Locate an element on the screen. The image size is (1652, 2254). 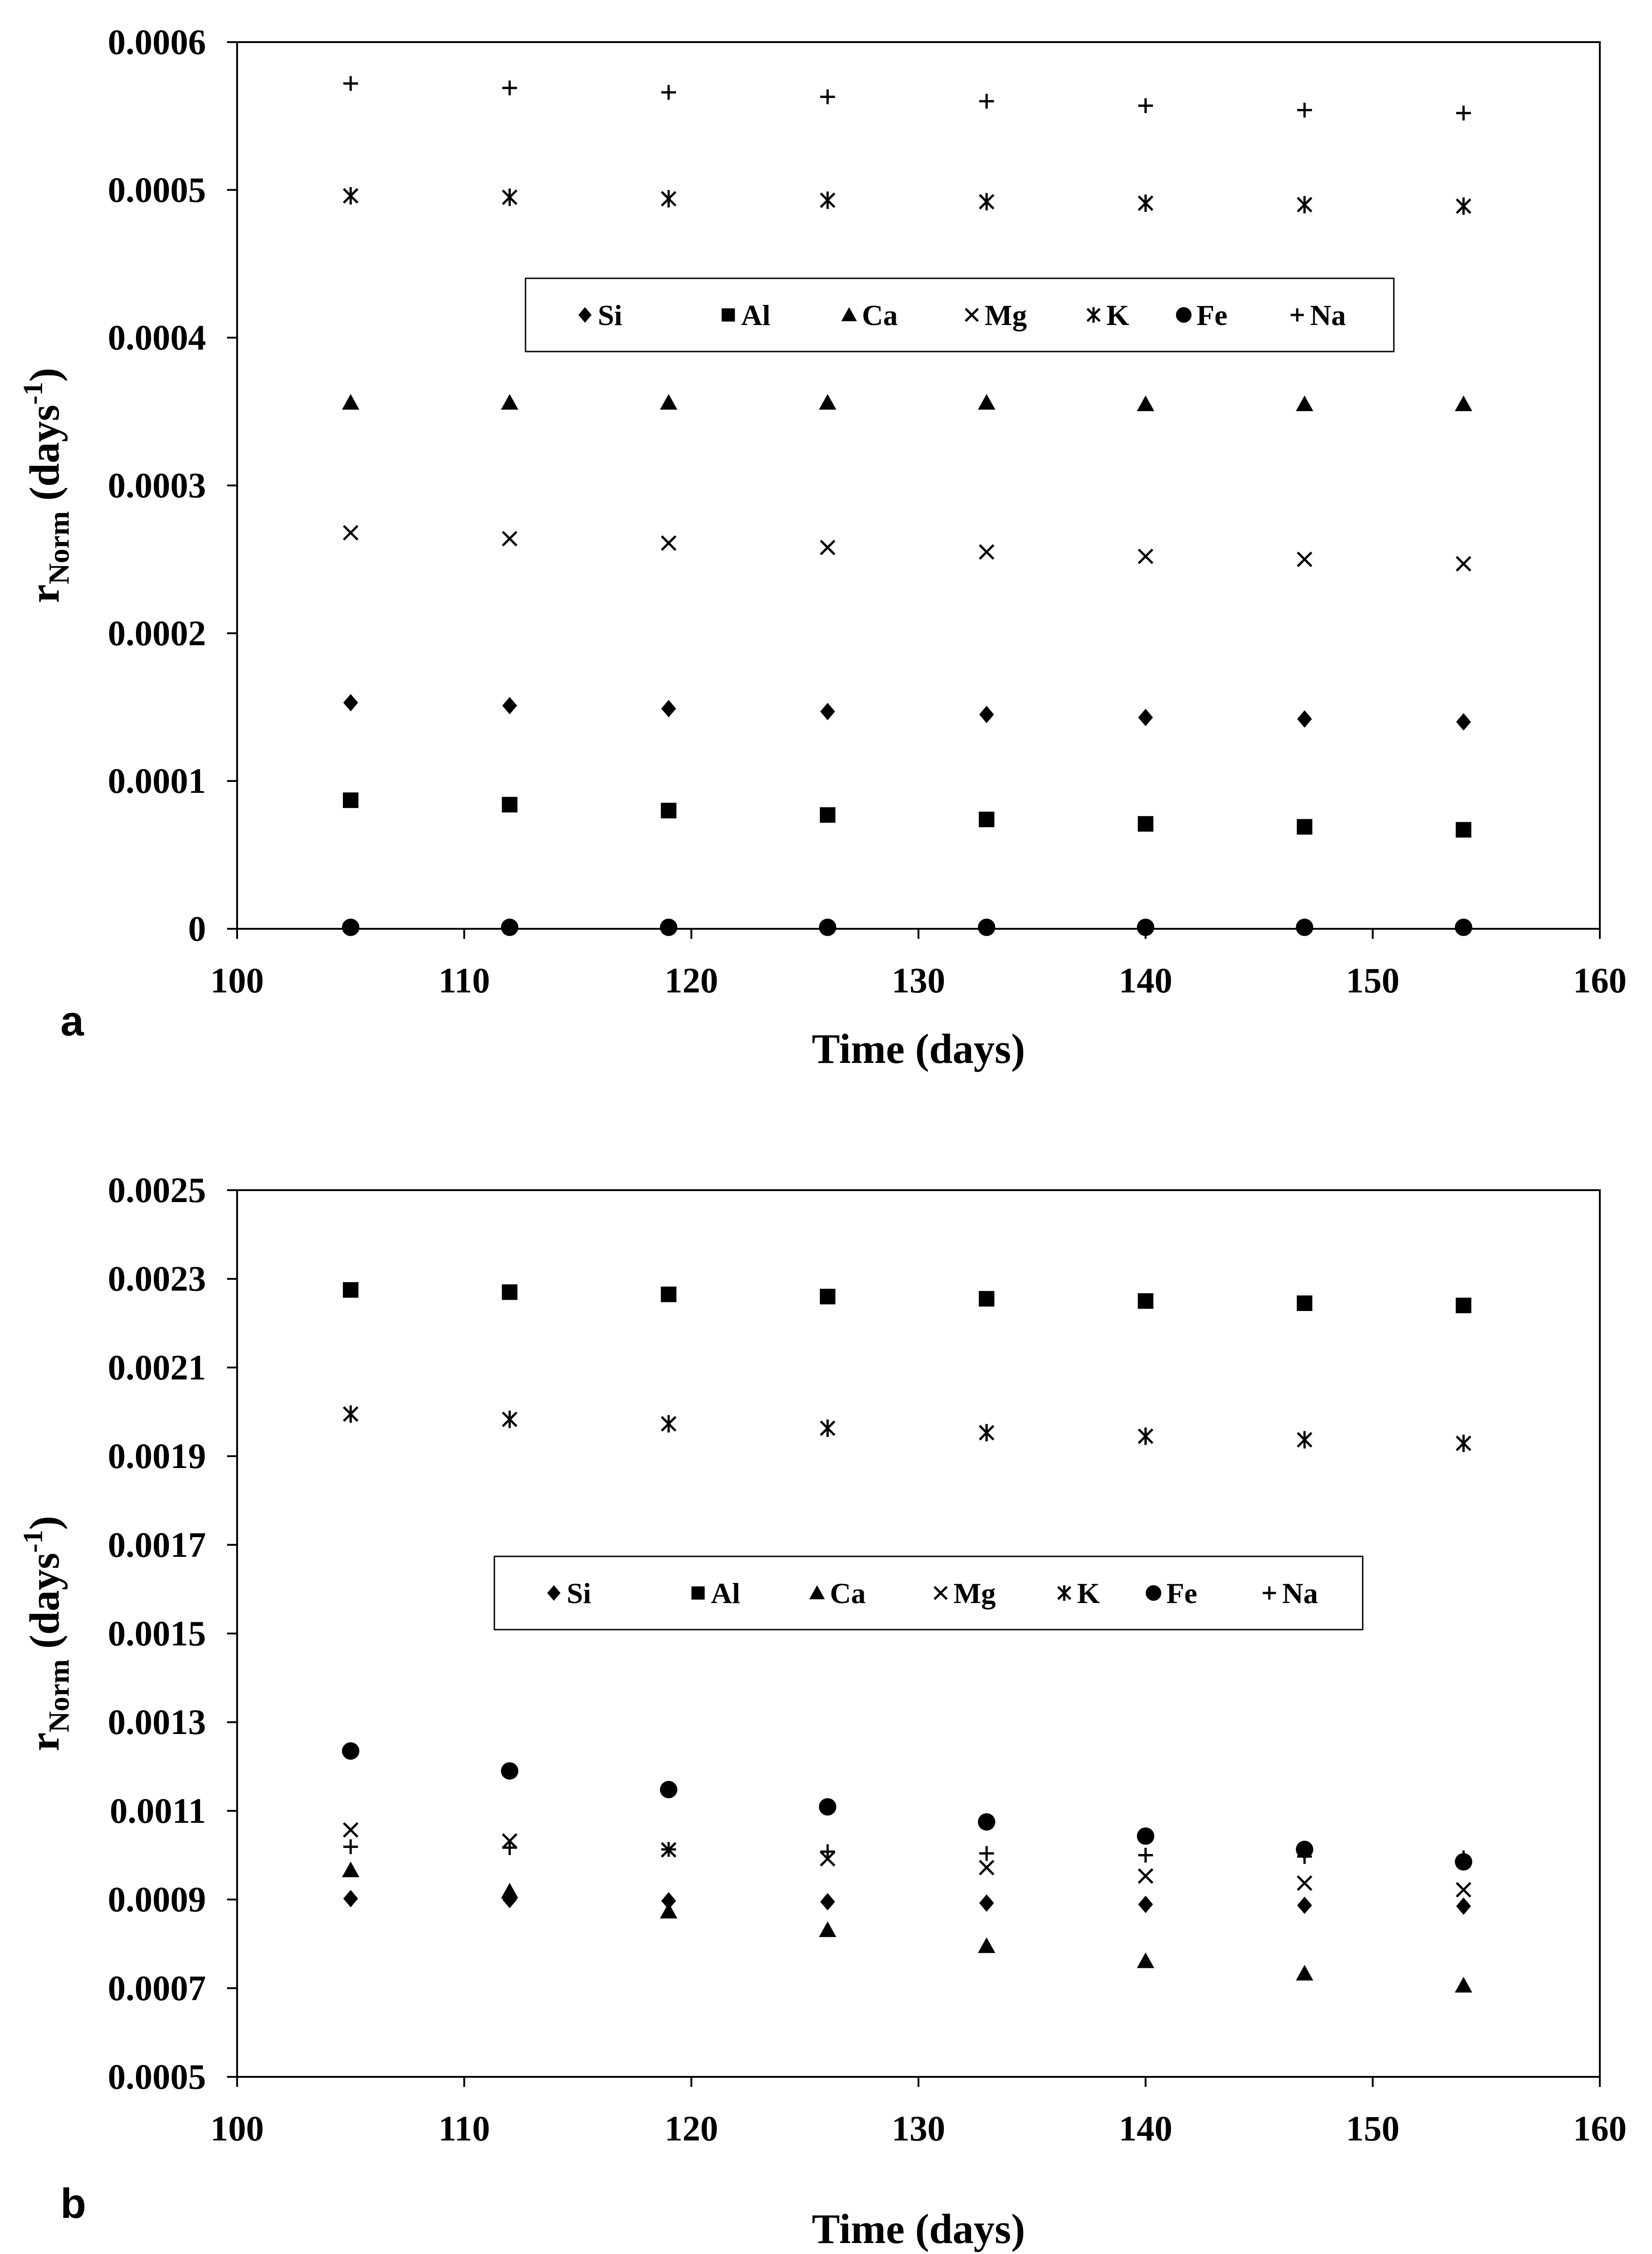
legend-label: K is located at coordinates (1117, 315).